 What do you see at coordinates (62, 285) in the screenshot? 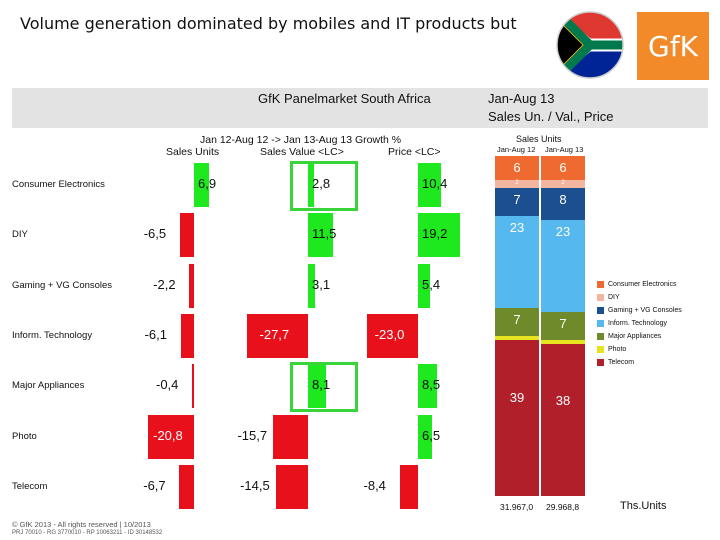
I see `category-label: Gaming + VG Consoles` at bounding box center [62, 285].